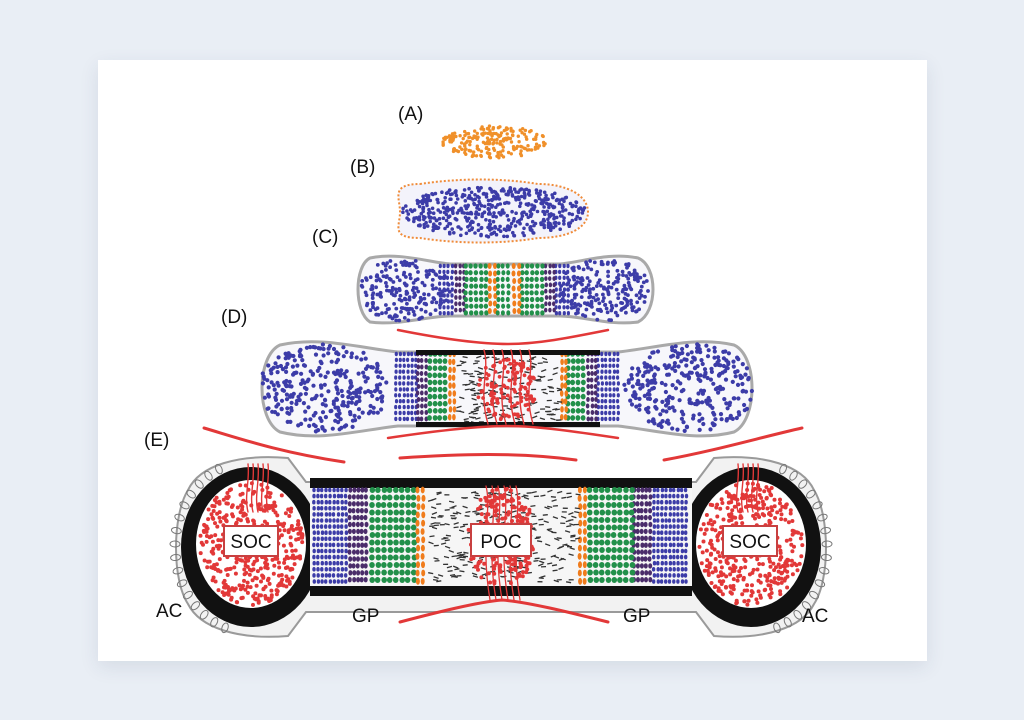 This screenshot has height=720, width=1024. I want to click on soc-left-label: SOC, so click(250, 542).